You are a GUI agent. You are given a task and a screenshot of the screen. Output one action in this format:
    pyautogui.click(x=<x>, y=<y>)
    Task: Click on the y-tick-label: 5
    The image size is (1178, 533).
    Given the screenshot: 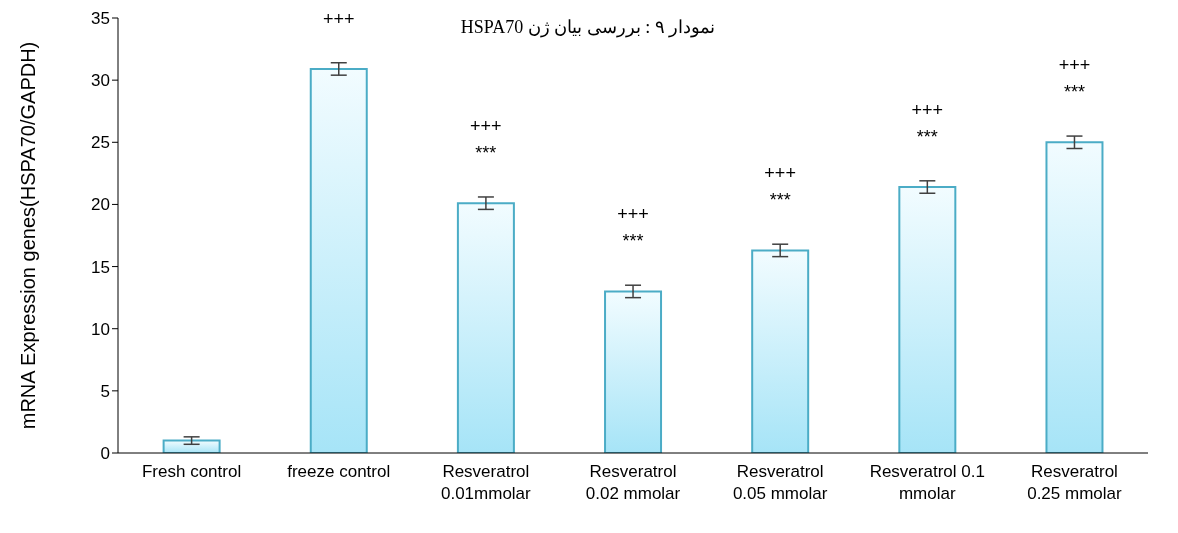 What is the action you would take?
    pyautogui.click(x=105, y=391)
    